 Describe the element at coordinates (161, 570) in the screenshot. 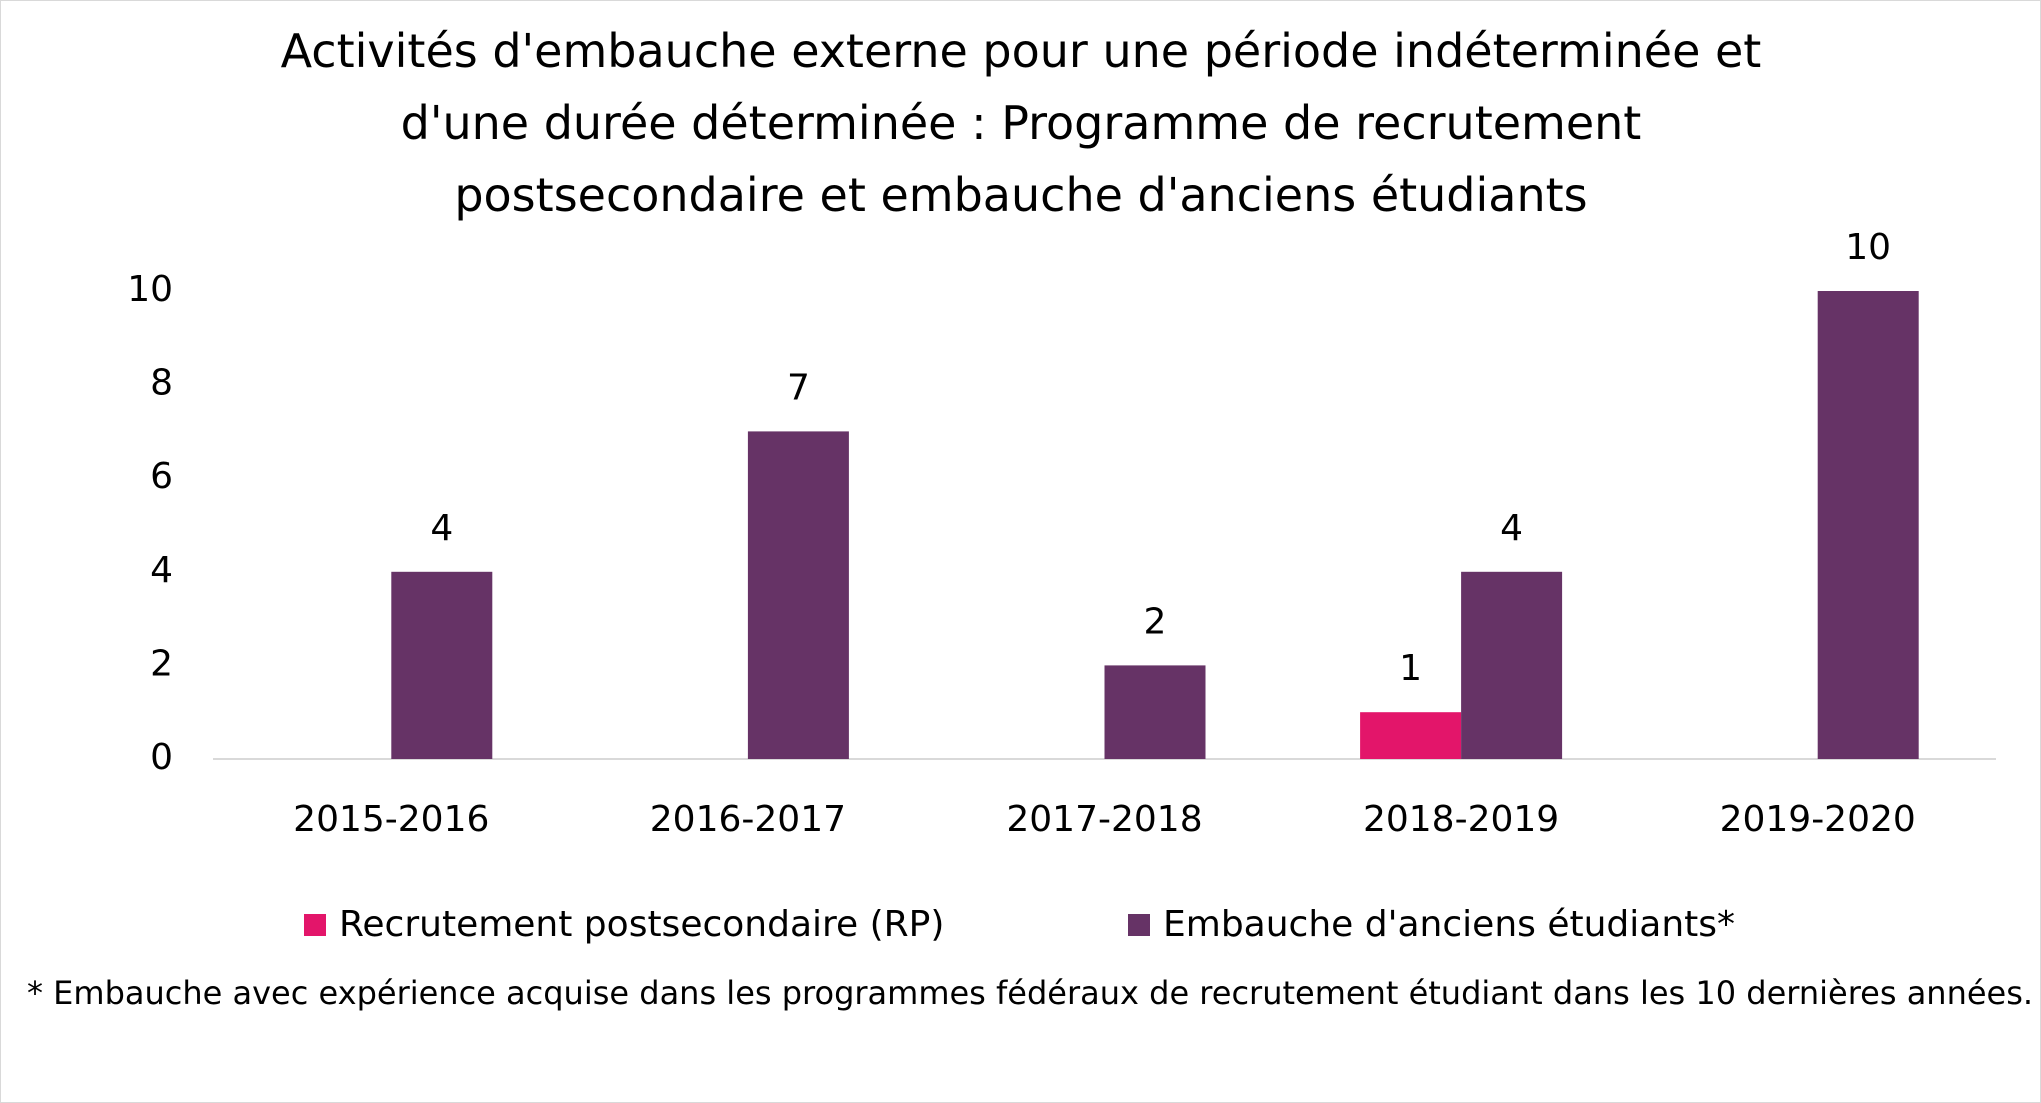

I see `y-tick-label: 4` at that location.